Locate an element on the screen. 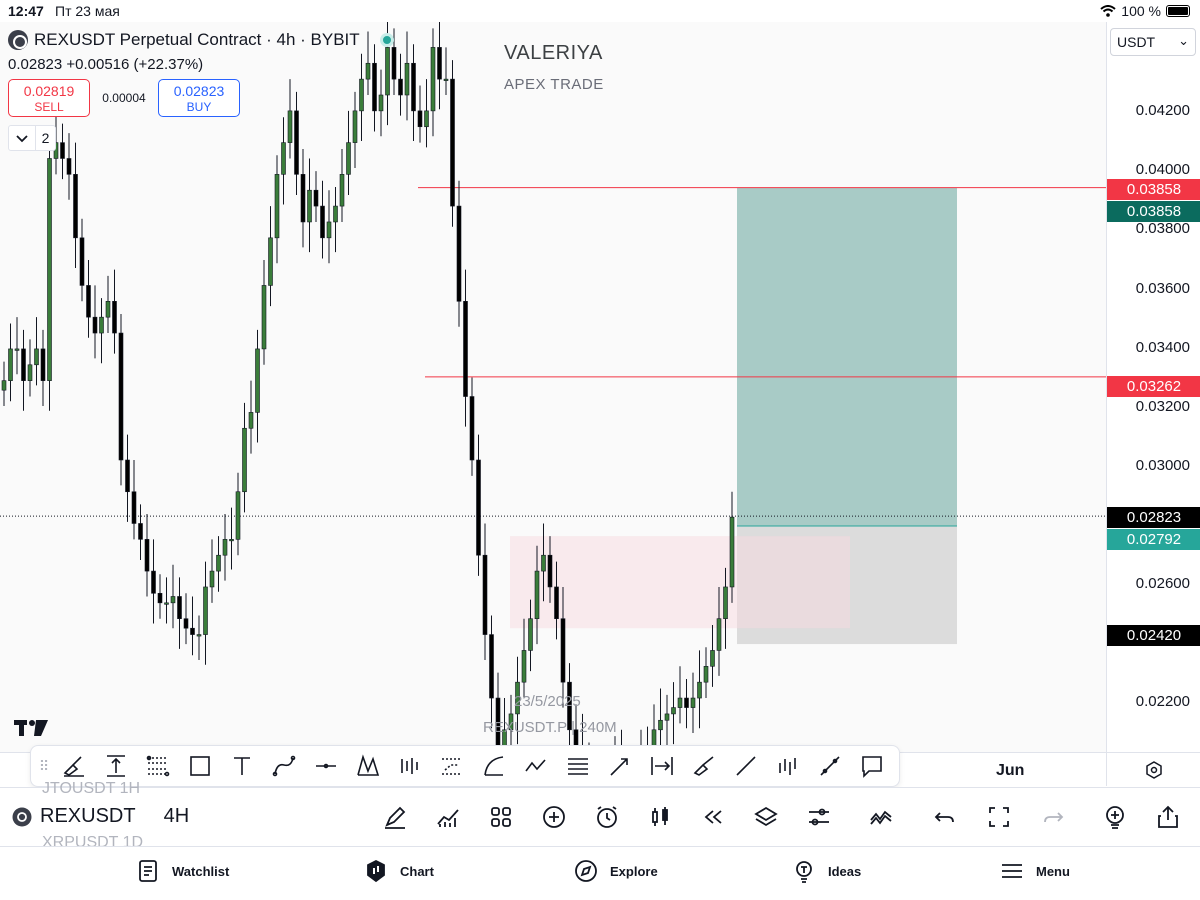 The width and height of the screenshot is (1200, 900). layout-button is located at coordinates (501, 817).